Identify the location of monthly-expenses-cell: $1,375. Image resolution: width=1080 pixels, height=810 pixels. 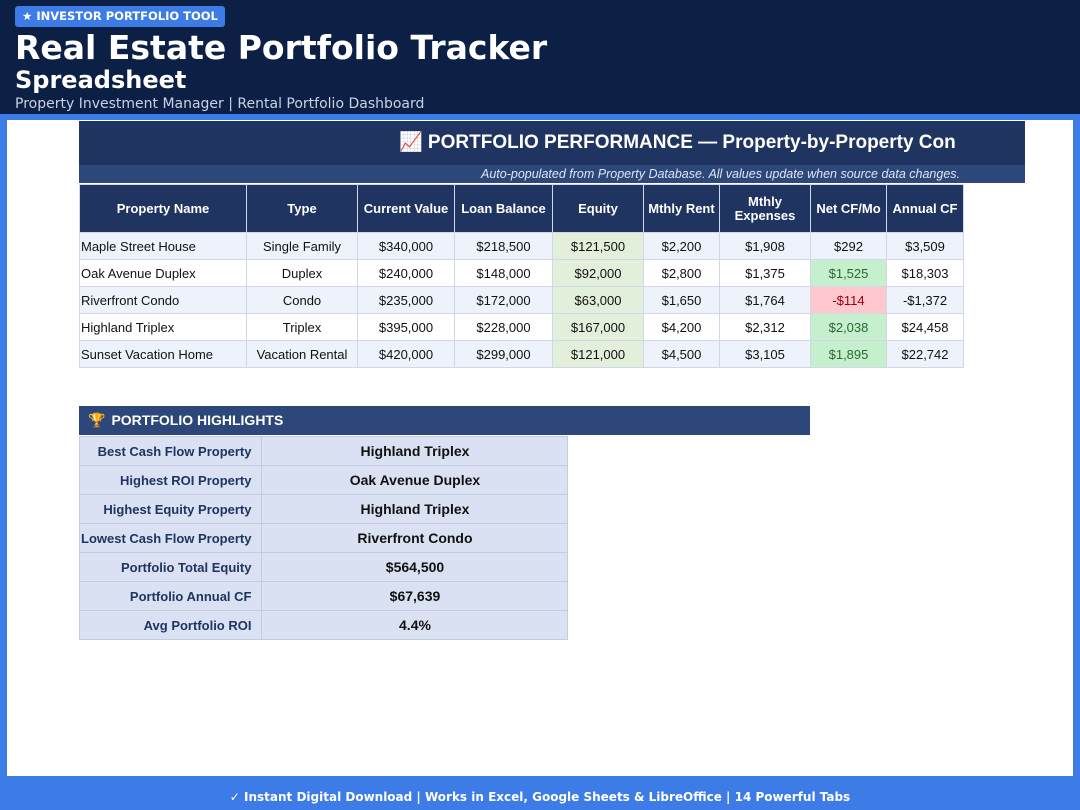
(765, 273).